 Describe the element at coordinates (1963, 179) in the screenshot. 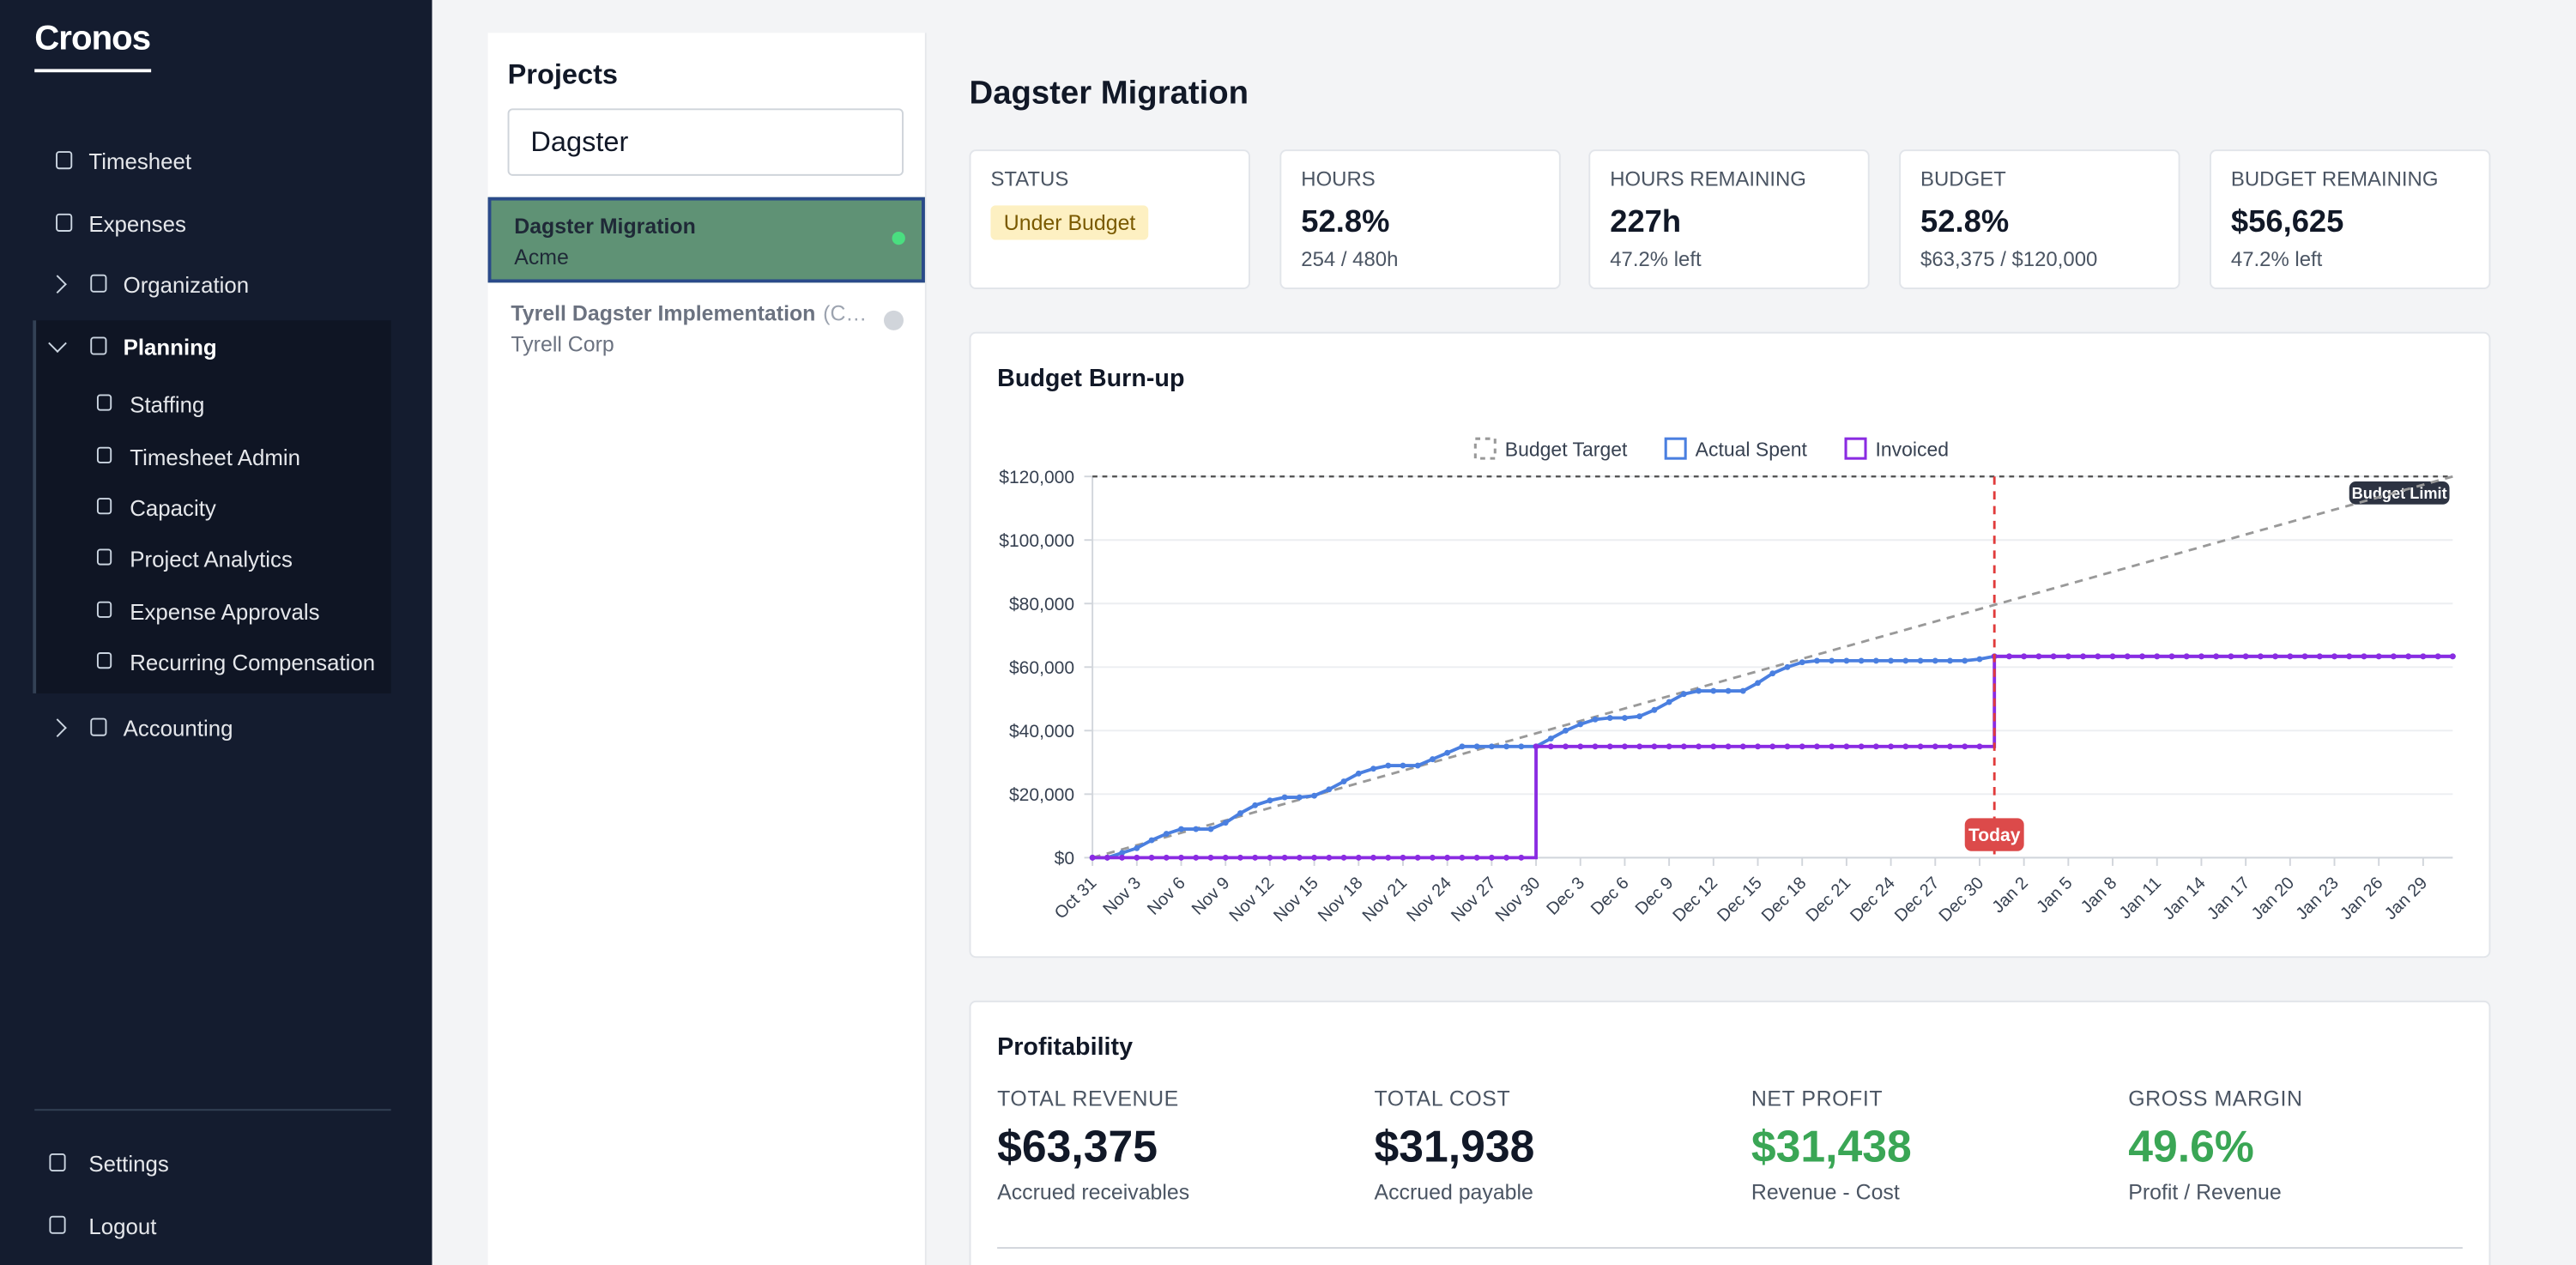

I see `kpi-label: BUDGET` at that location.